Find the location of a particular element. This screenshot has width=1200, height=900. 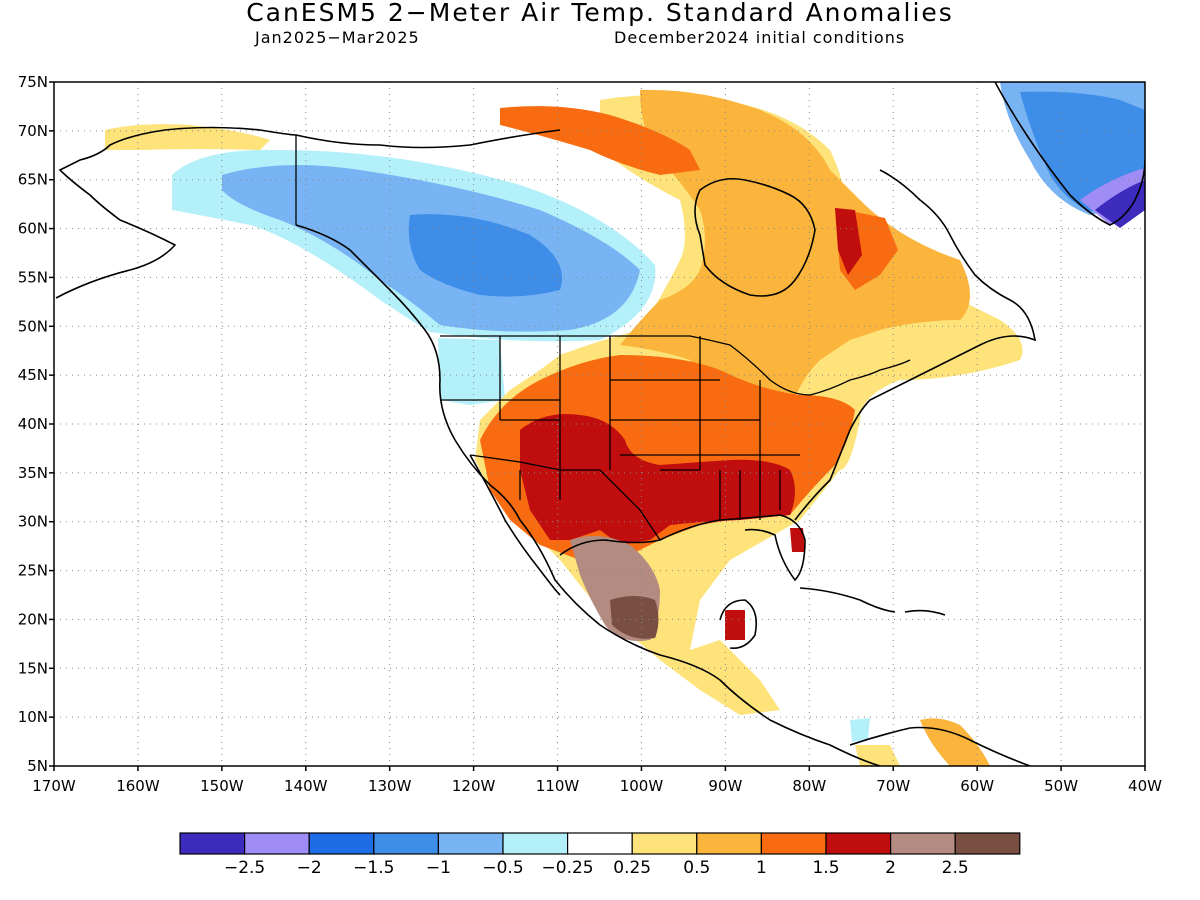

warm-region-strong is located at coordinates (657, 479).